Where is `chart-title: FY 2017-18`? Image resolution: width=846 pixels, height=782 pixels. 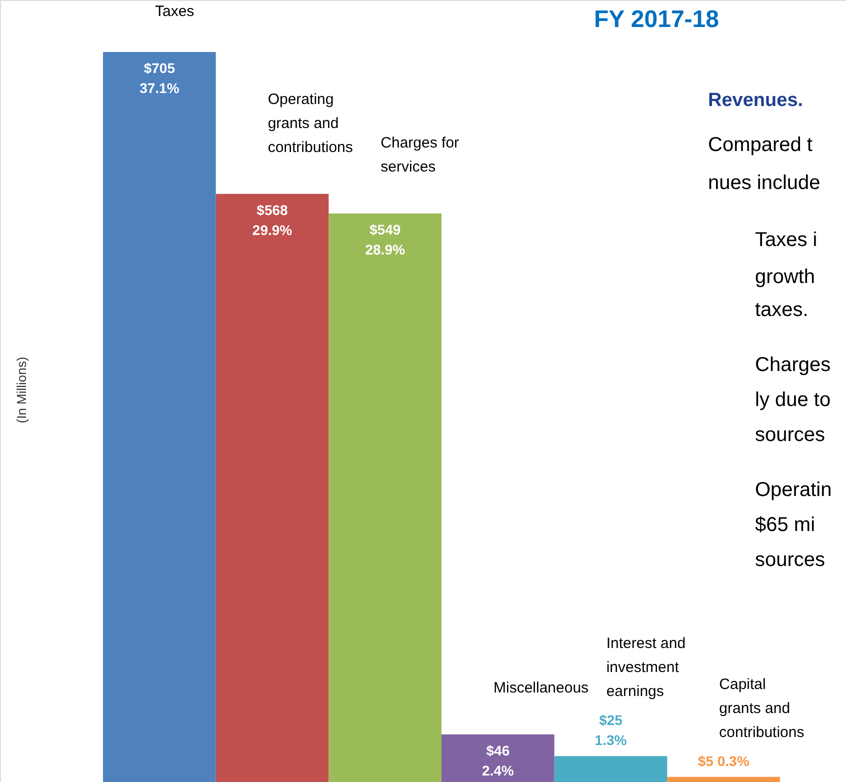
chart-title: FY 2017-18 is located at coordinates (656, 19).